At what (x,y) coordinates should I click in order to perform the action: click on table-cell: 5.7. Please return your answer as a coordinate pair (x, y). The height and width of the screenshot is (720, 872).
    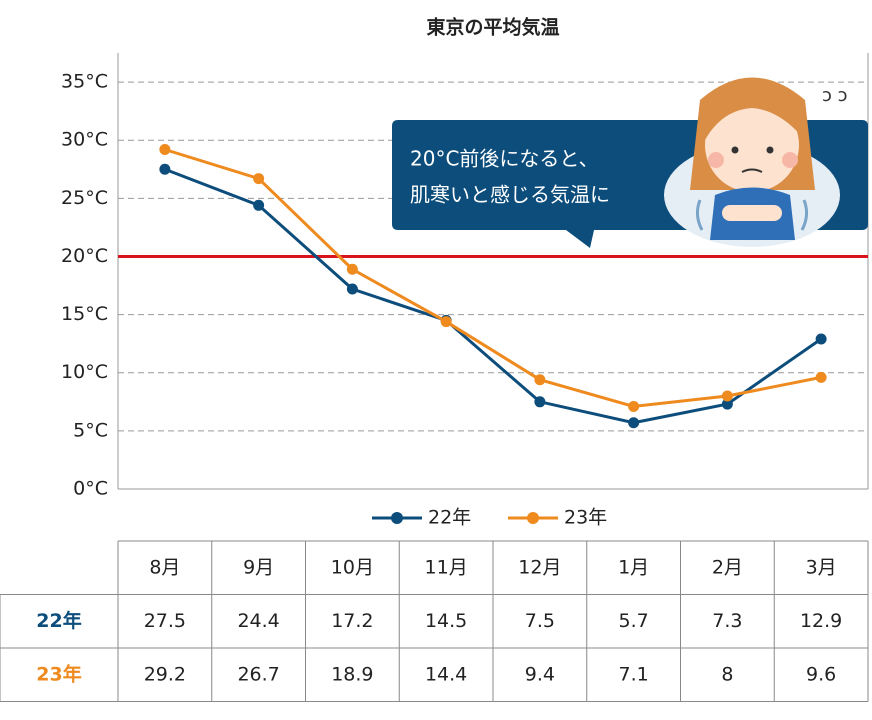
    Looking at the image, I should click on (634, 621).